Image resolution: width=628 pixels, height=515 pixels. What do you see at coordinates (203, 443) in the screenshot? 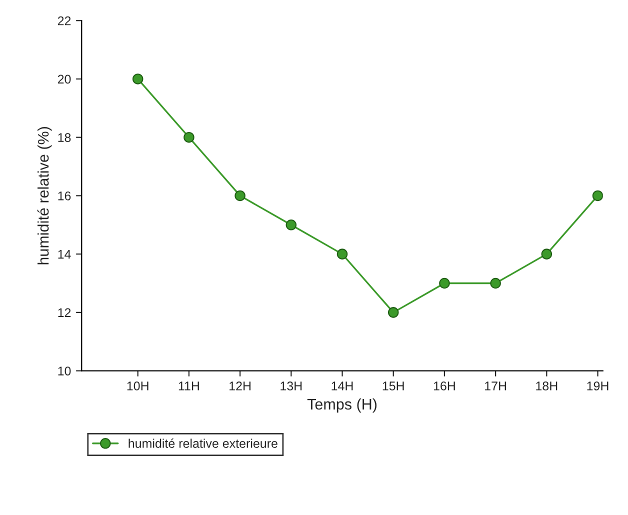
I see `legend-label: humidité relative exterieure` at bounding box center [203, 443].